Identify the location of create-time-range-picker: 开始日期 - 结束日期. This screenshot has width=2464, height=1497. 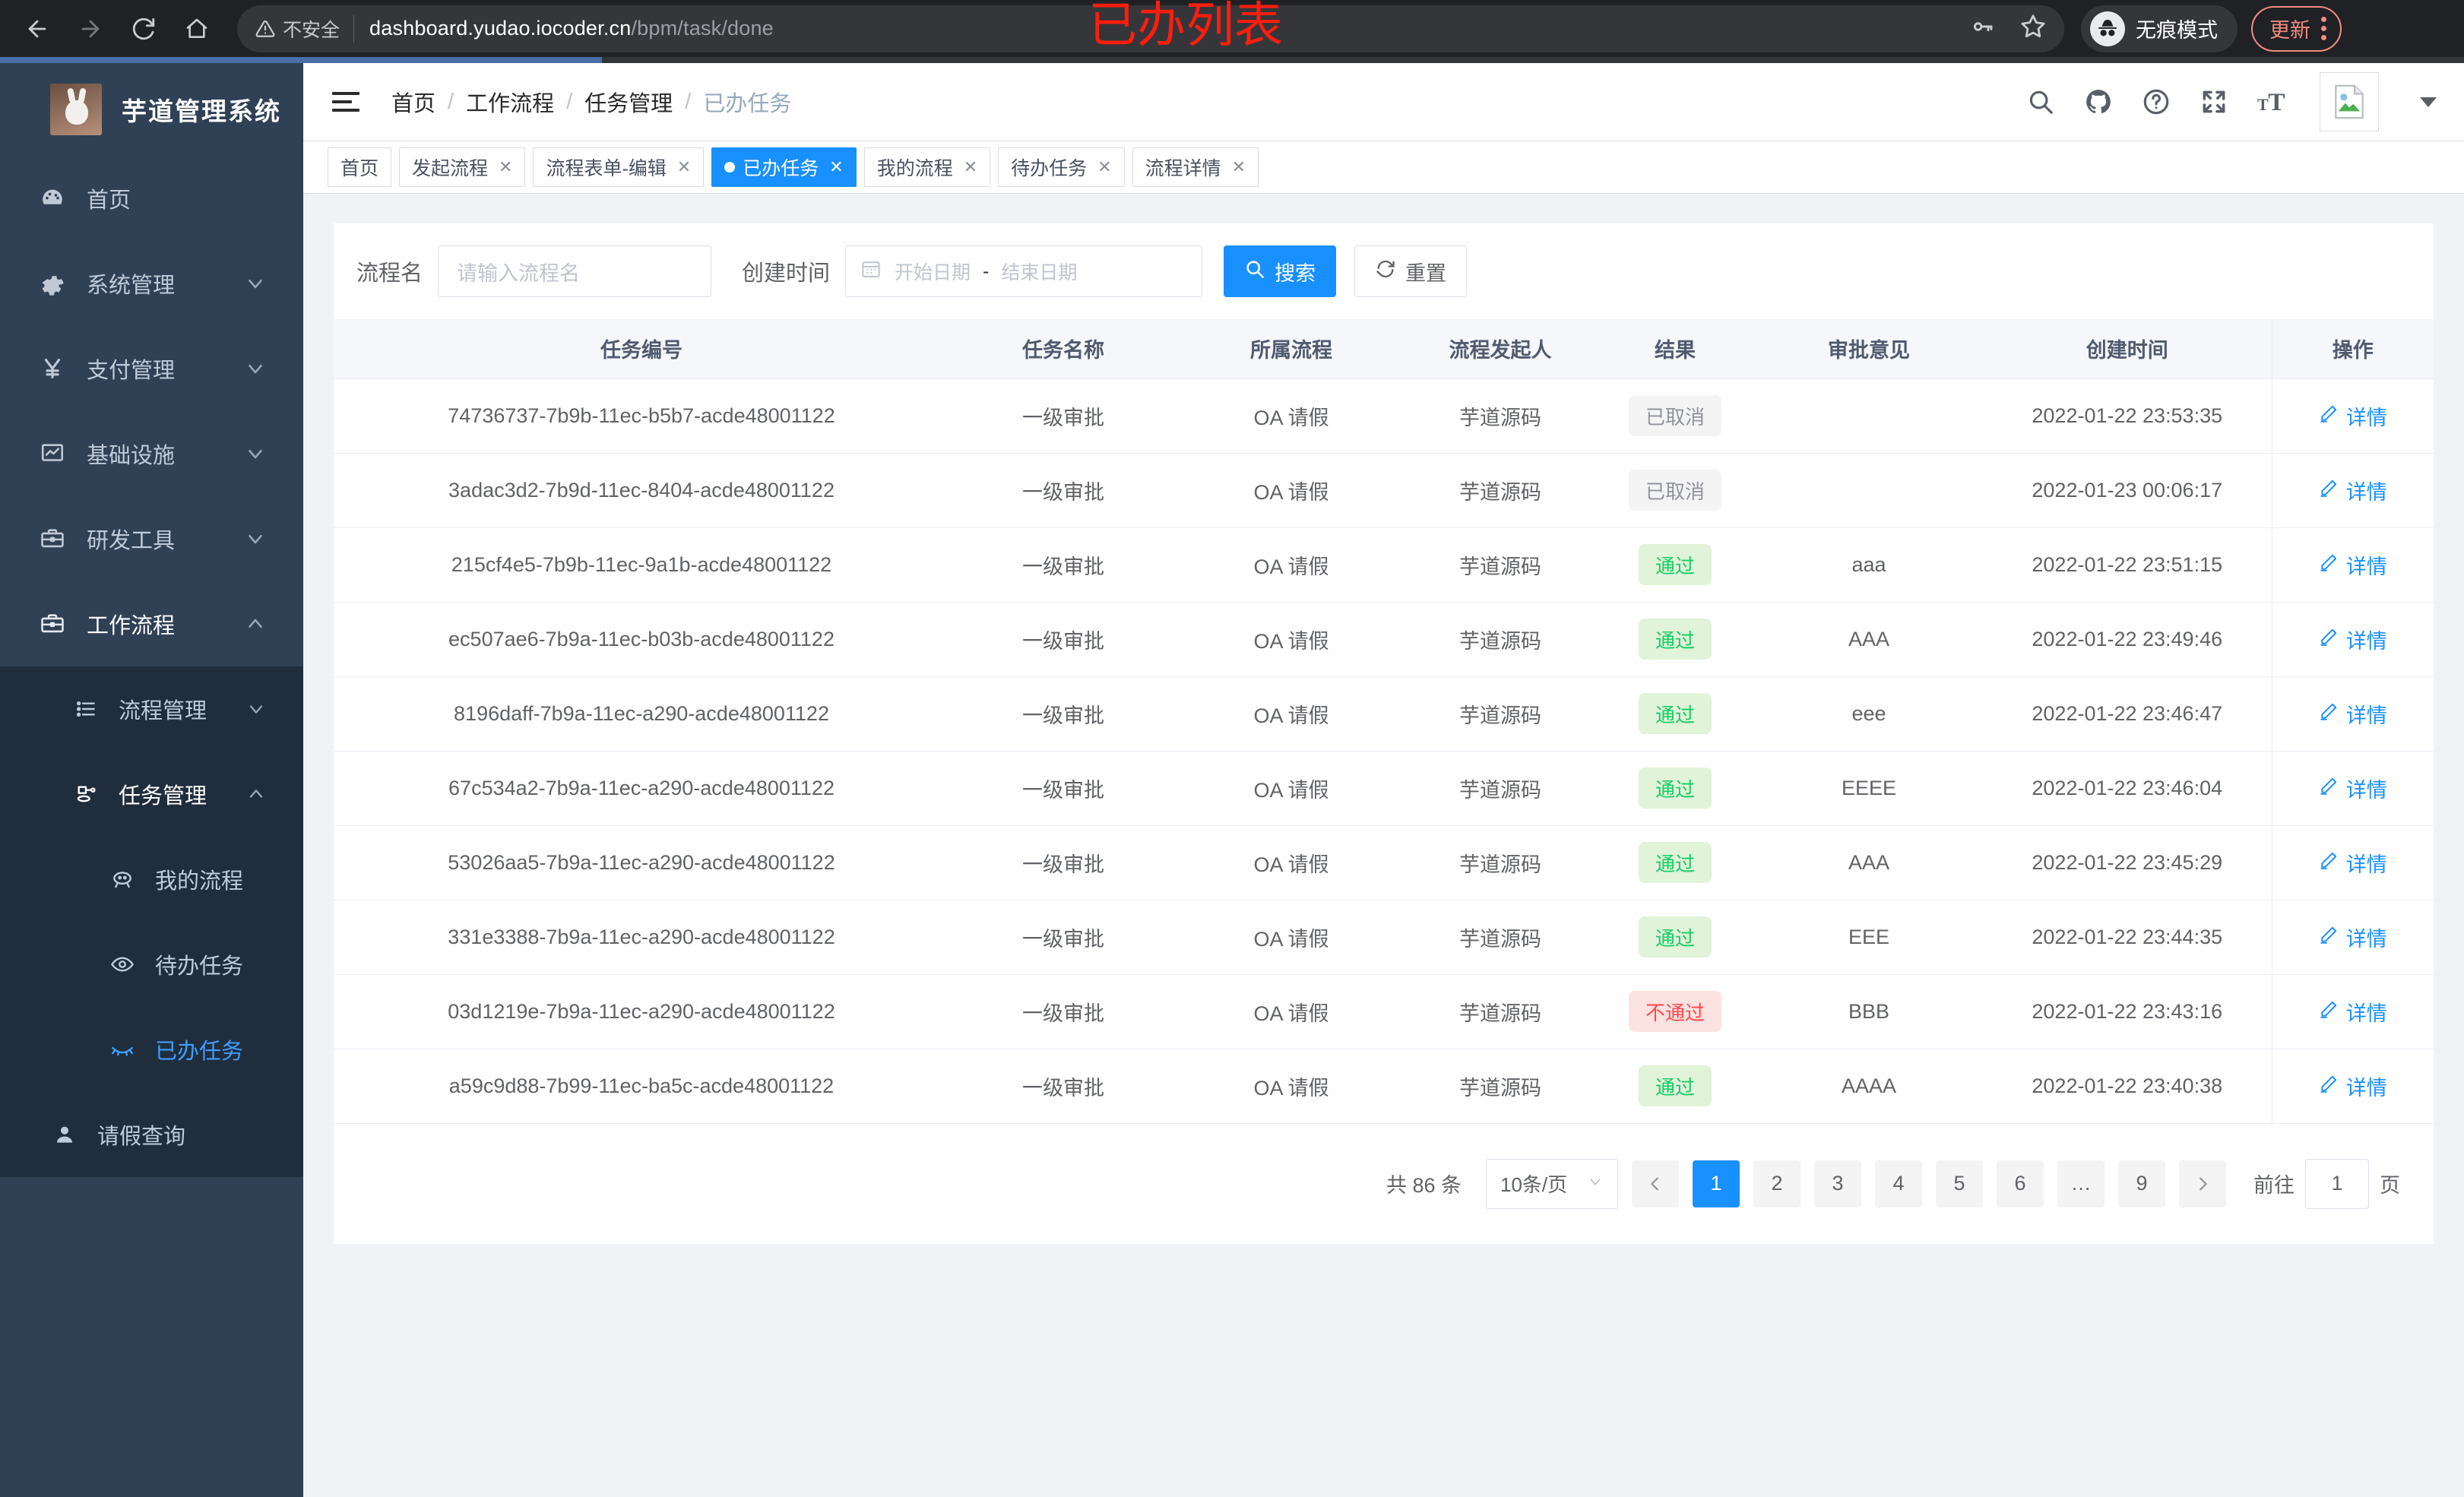
(1024, 271).